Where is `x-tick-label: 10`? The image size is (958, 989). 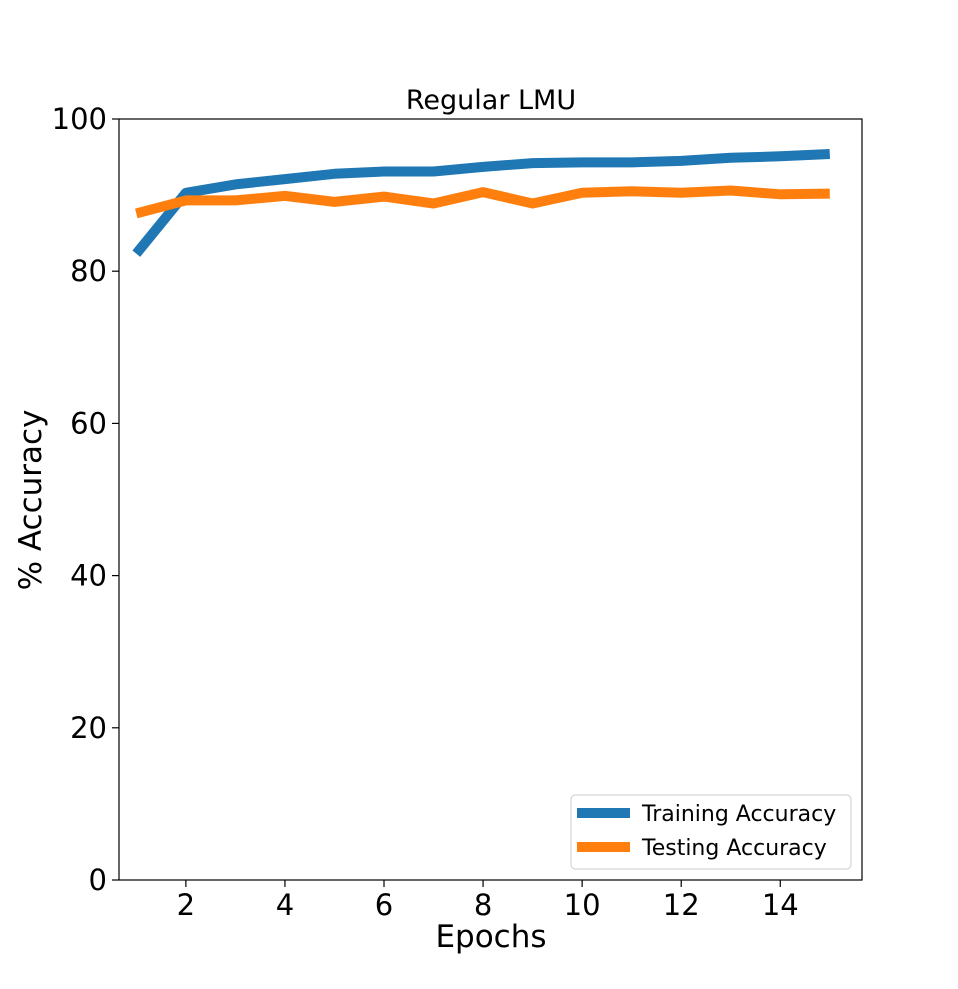
x-tick-label: 10 is located at coordinates (582, 905).